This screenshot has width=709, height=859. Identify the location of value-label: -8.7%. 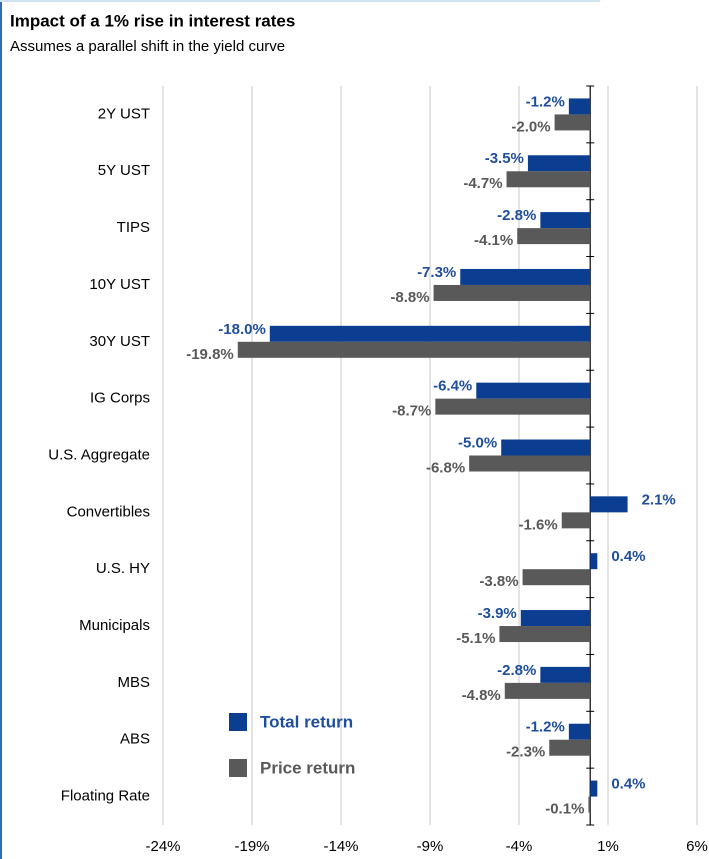
(411, 411).